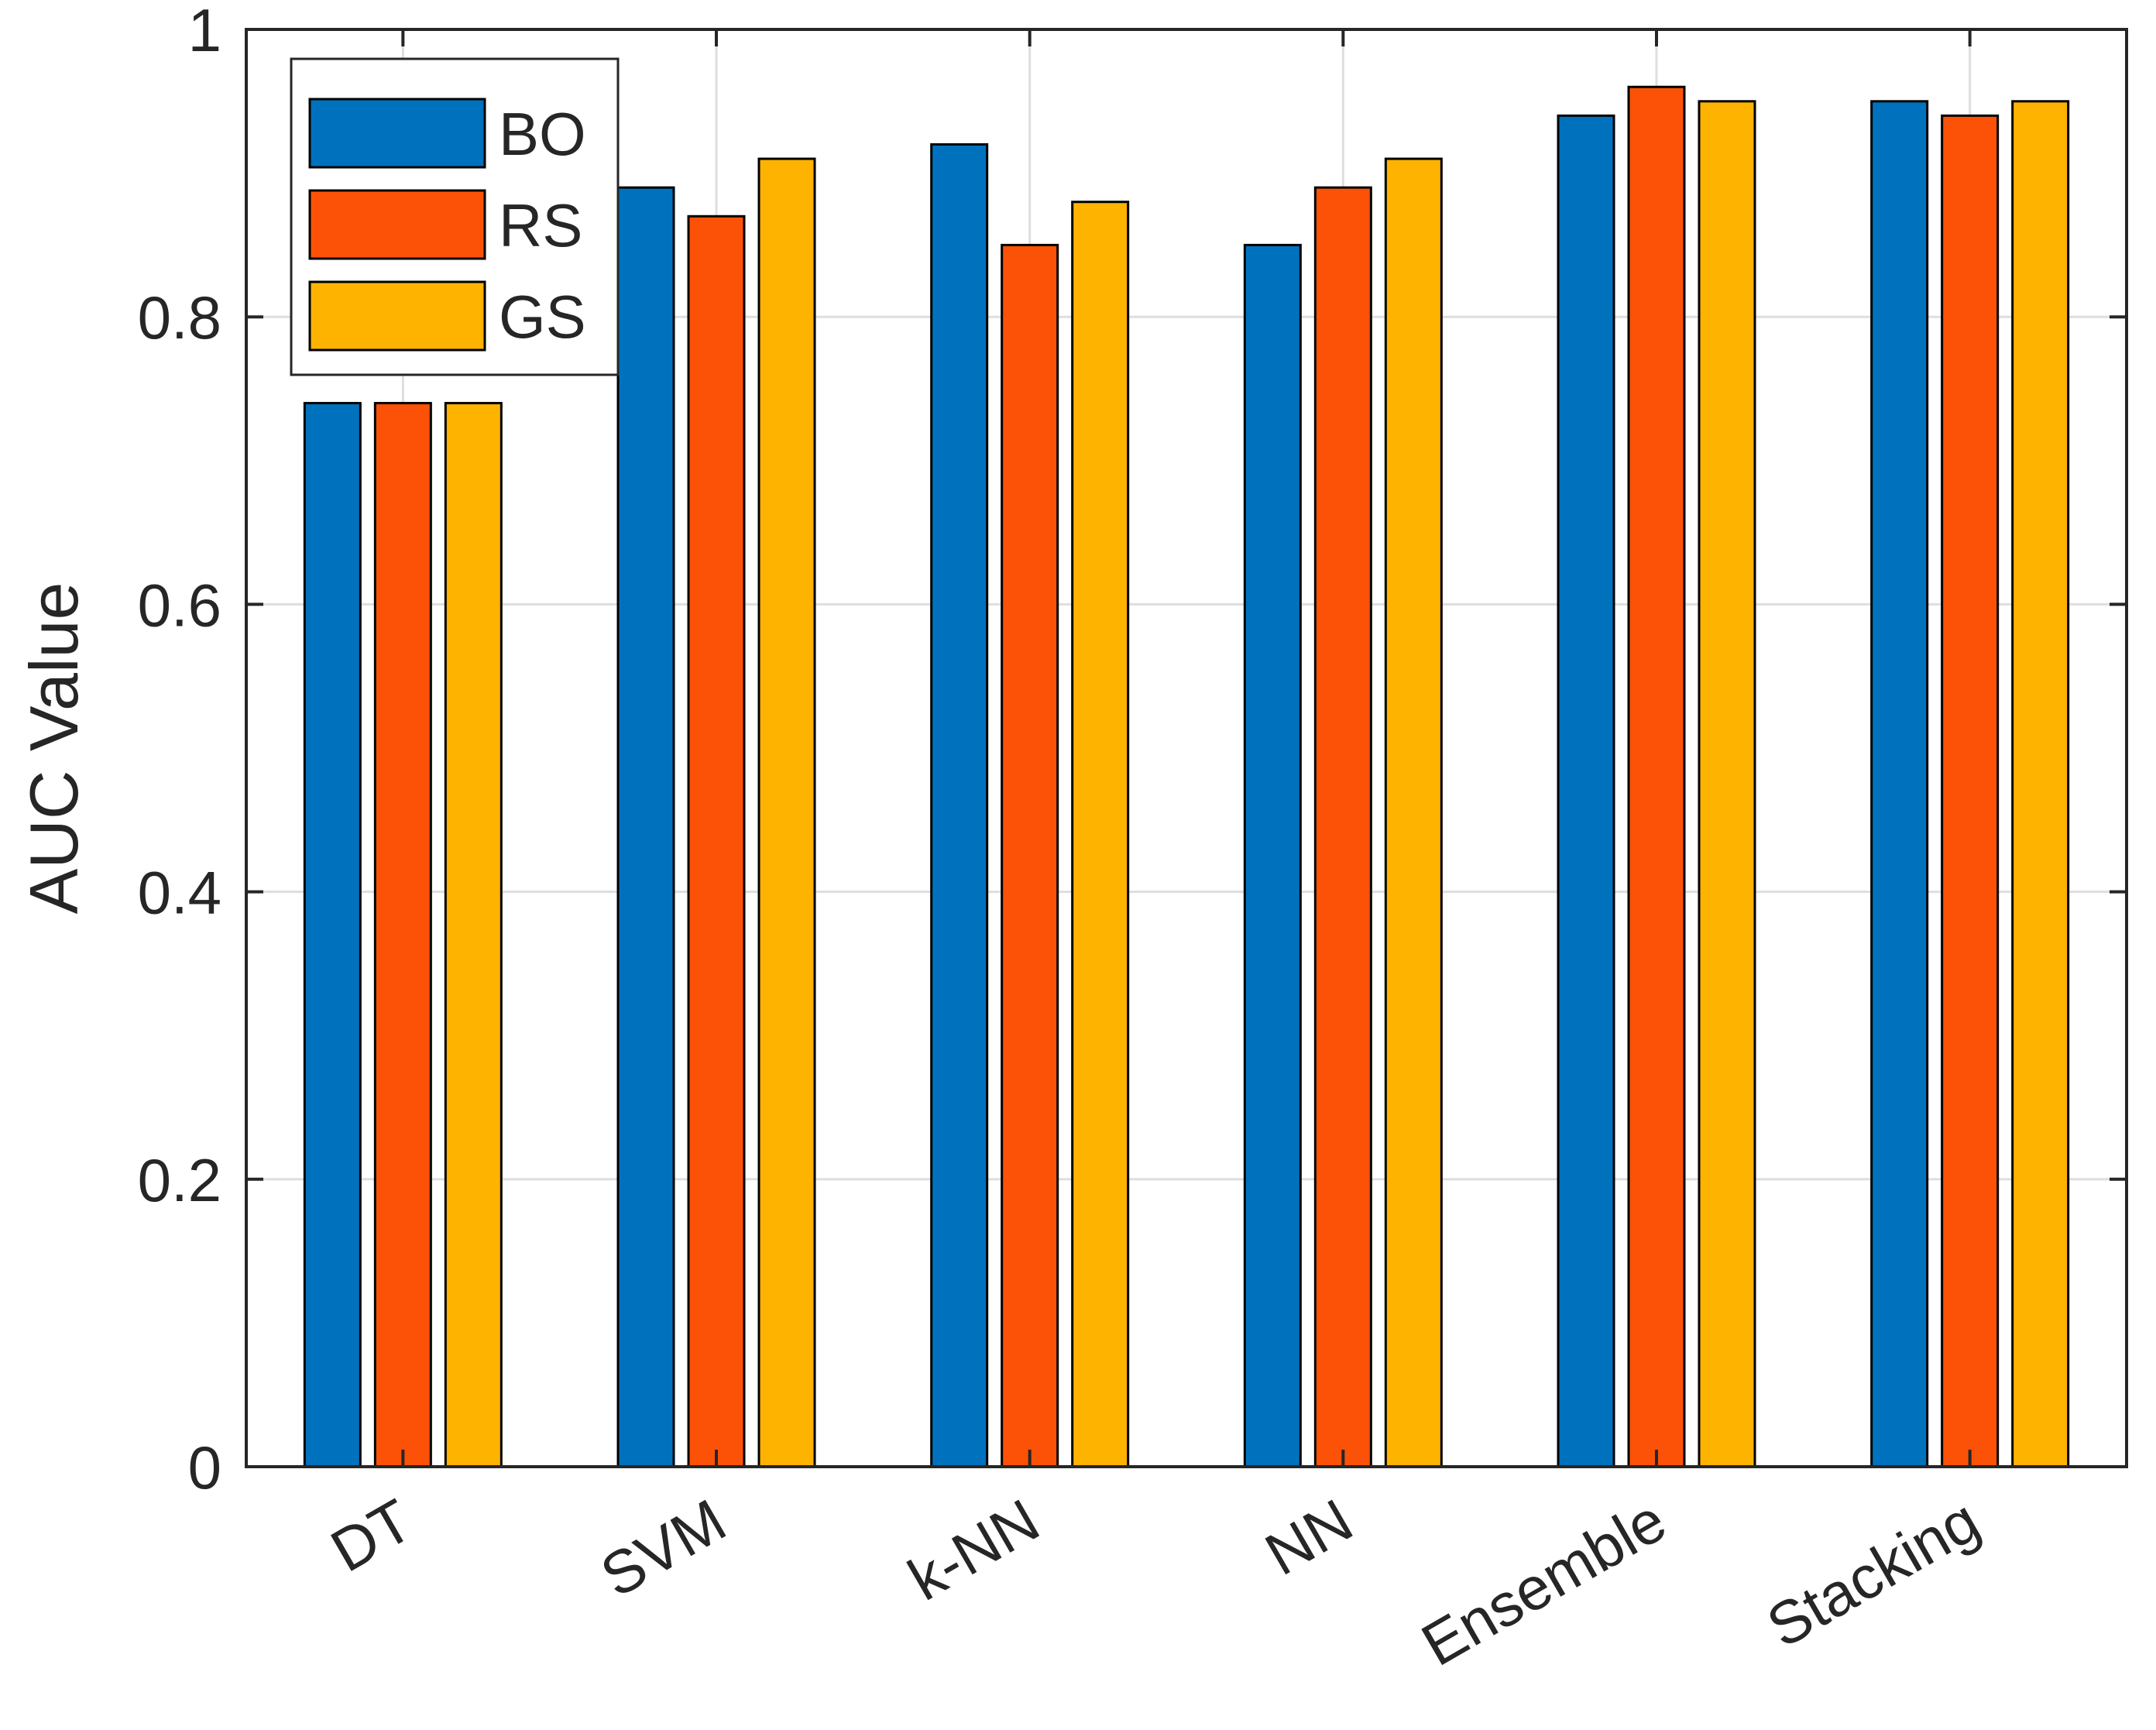 The width and height of the screenshot is (2156, 1730). Describe the element at coordinates (474, 935) in the screenshot. I see `bar-gs-dt` at that location.